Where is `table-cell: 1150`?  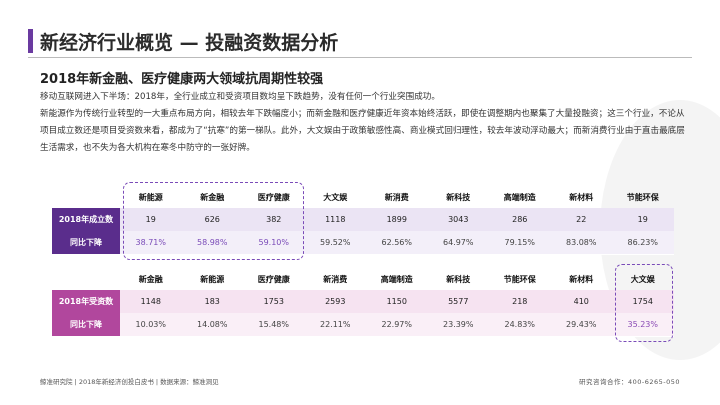 table-cell: 1150 is located at coordinates (396, 301).